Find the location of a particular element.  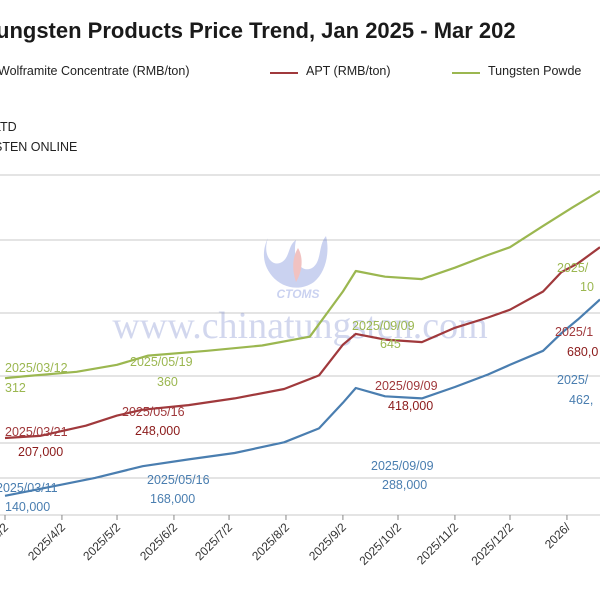

annotation-value: 418,000 is located at coordinates (410, 406).